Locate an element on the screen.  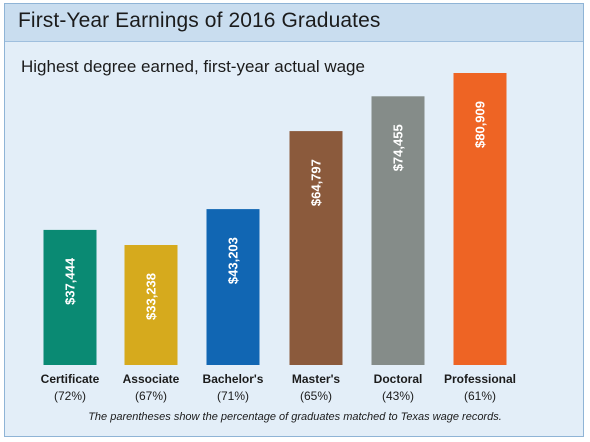
value-label: $33,238 is located at coordinates (151, 296).